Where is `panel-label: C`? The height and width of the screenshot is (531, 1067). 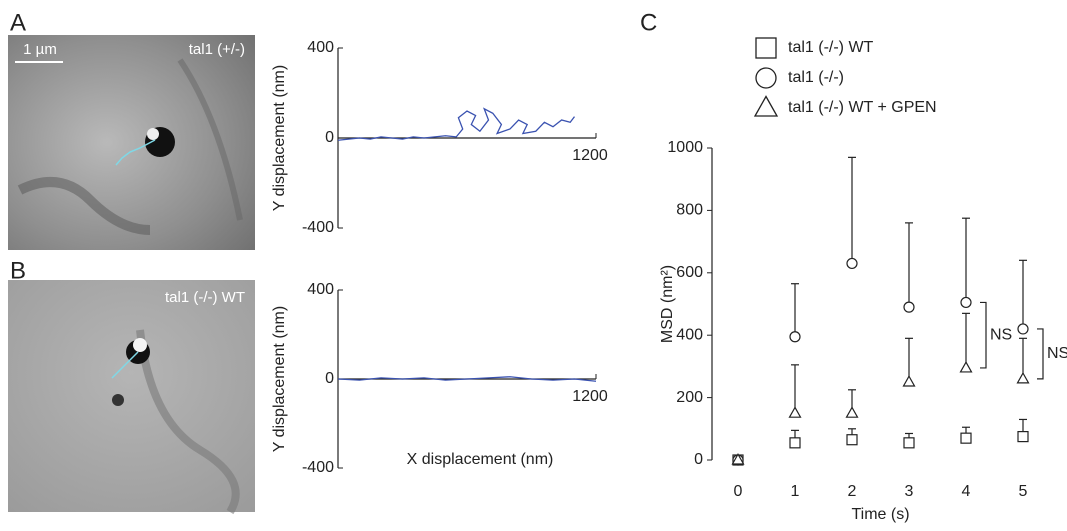 panel-label: C is located at coordinates (648, 22).